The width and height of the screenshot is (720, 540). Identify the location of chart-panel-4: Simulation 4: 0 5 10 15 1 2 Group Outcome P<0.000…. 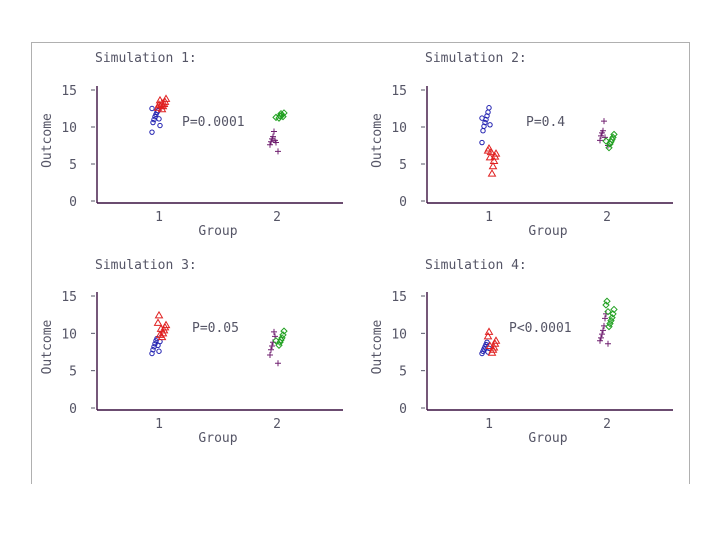
(521, 352).